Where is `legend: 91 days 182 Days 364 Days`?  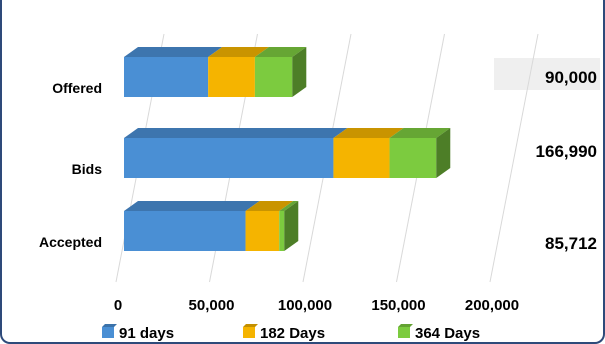
legend: 91 days 182 Days 364 Days is located at coordinates (291, 333).